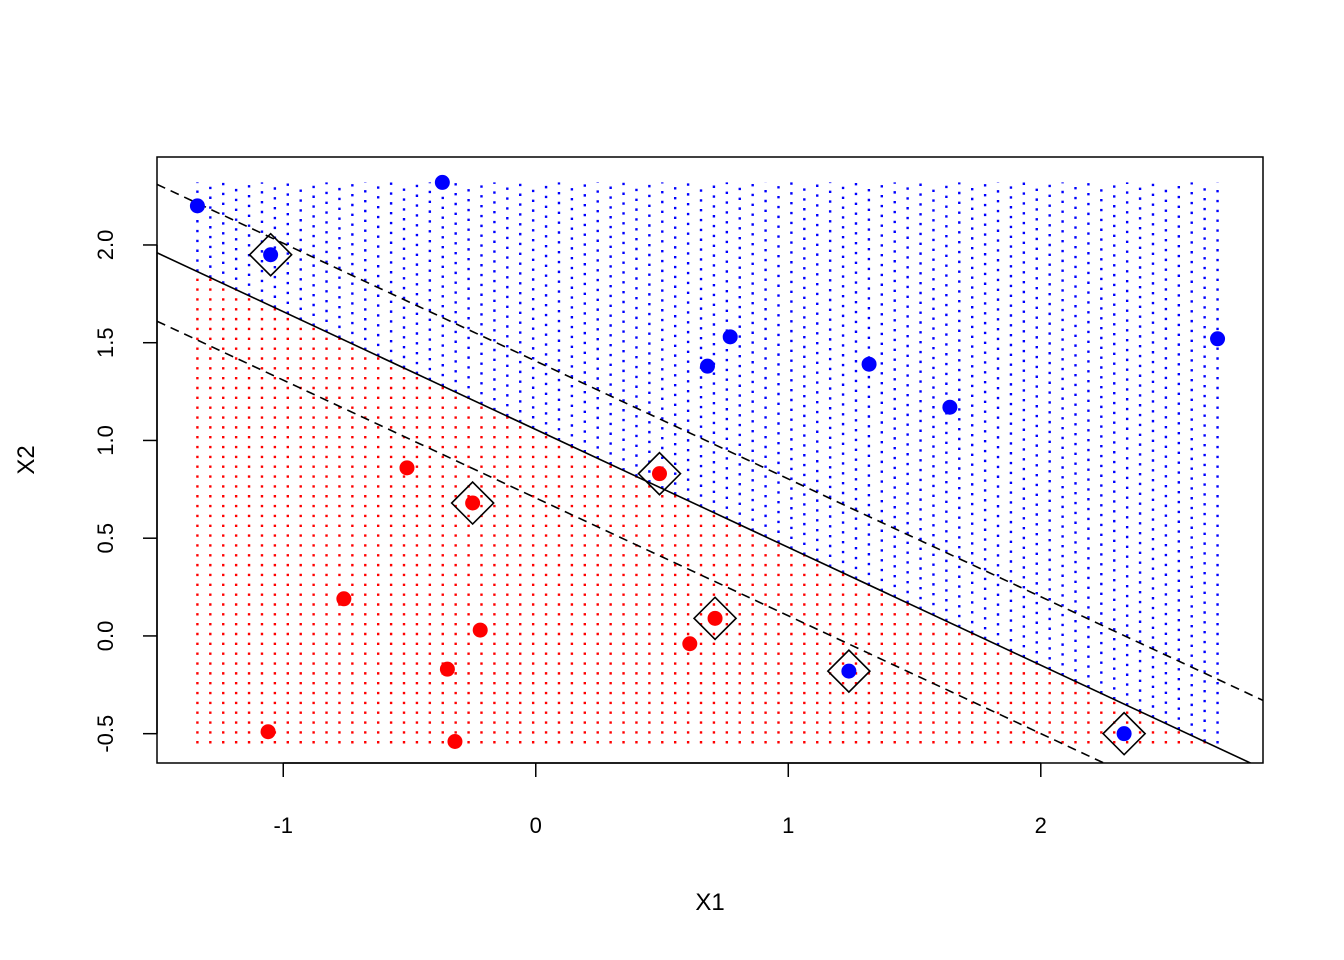 The width and height of the screenshot is (1344, 960). What do you see at coordinates (1041, 825) in the screenshot?
I see `x-tick-label: 2` at bounding box center [1041, 825].